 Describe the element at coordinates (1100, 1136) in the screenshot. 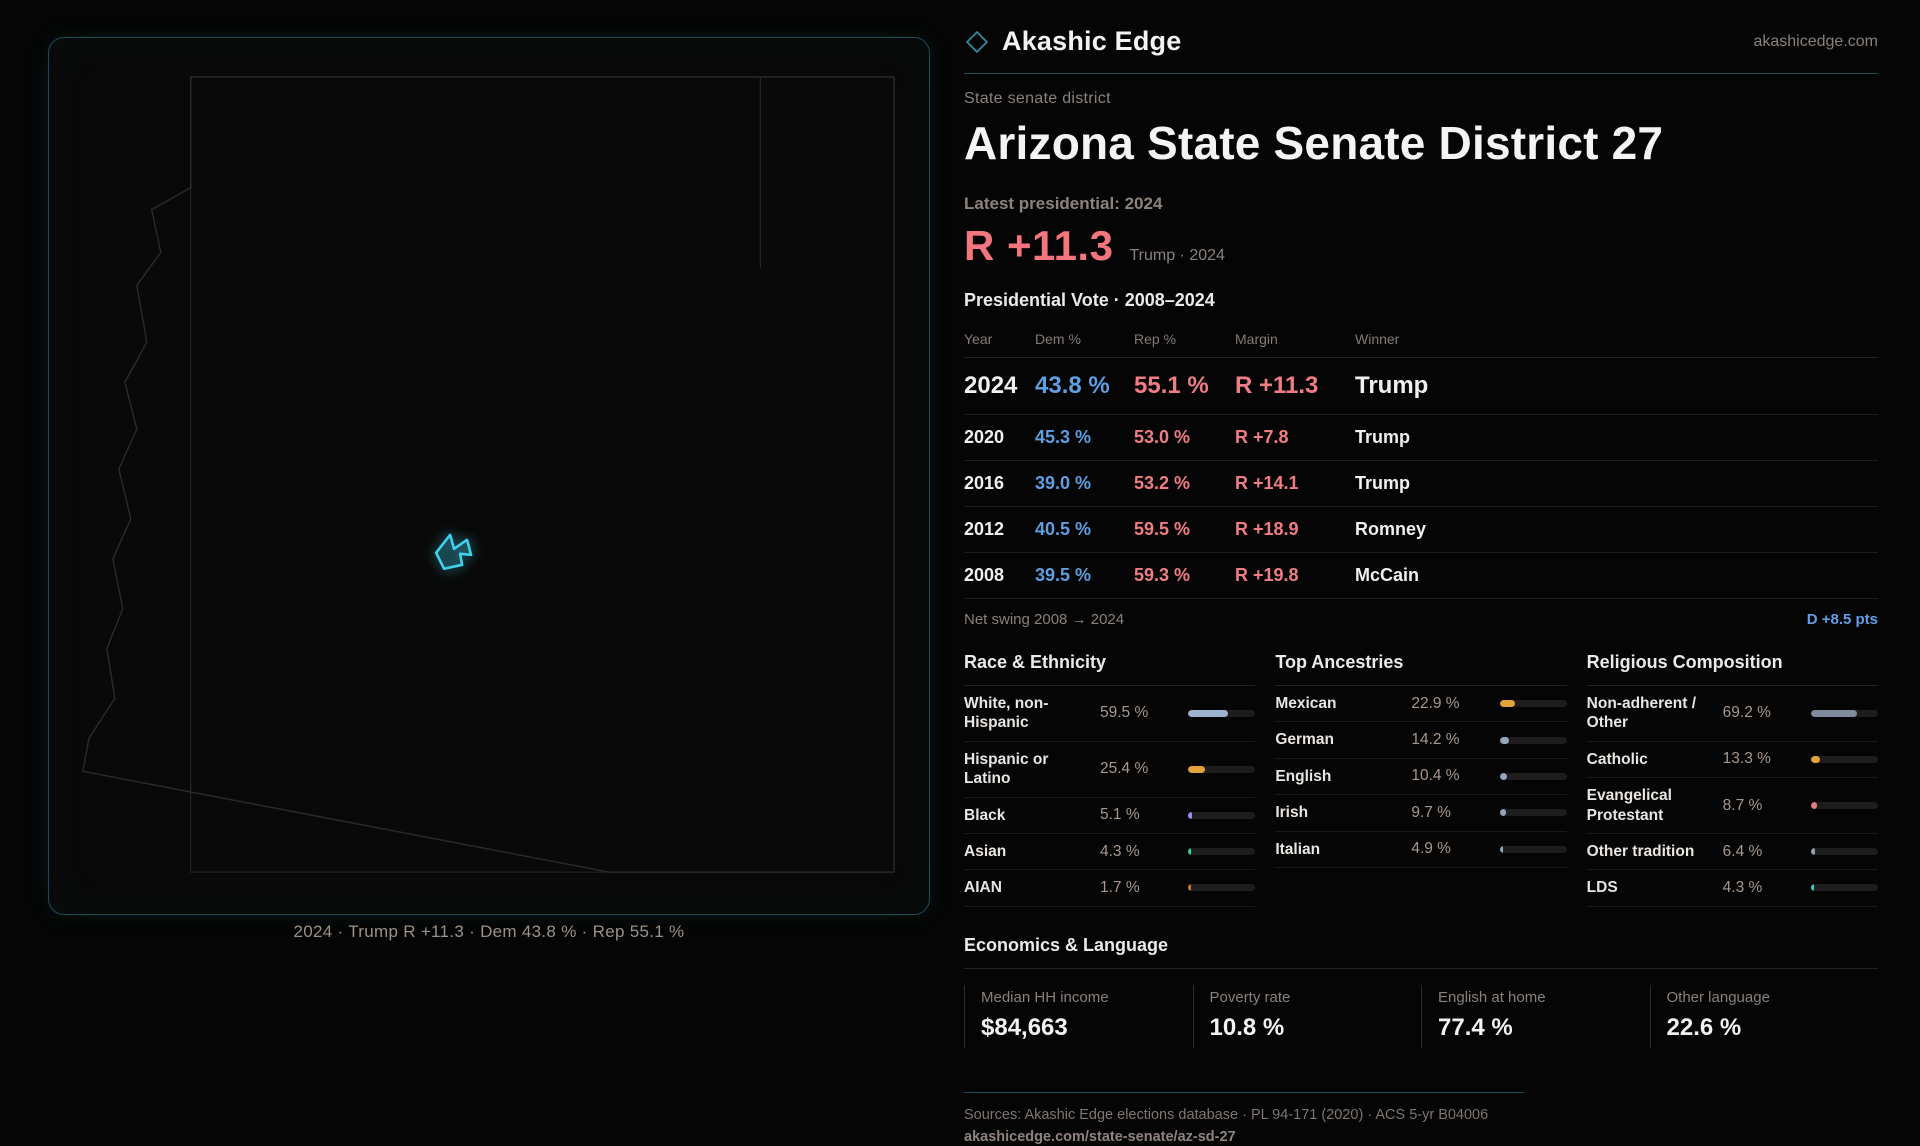

I see `permalink: akashicedge.com/state-senate/az-sd-27` at that location.